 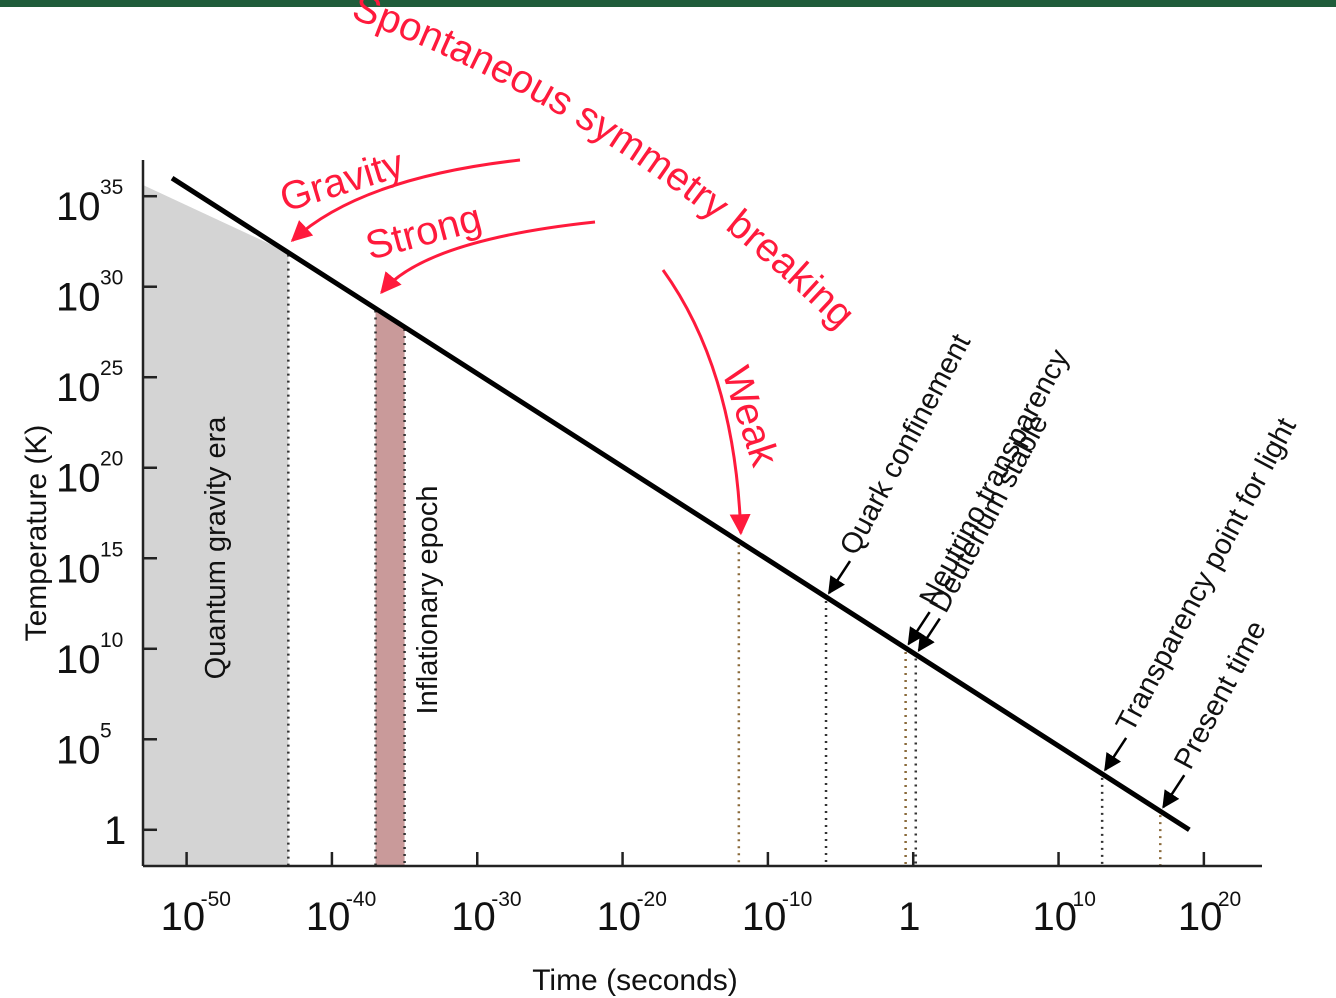 I want to click on x-axis-title: Time (seconds), so click(x=635, y=980).